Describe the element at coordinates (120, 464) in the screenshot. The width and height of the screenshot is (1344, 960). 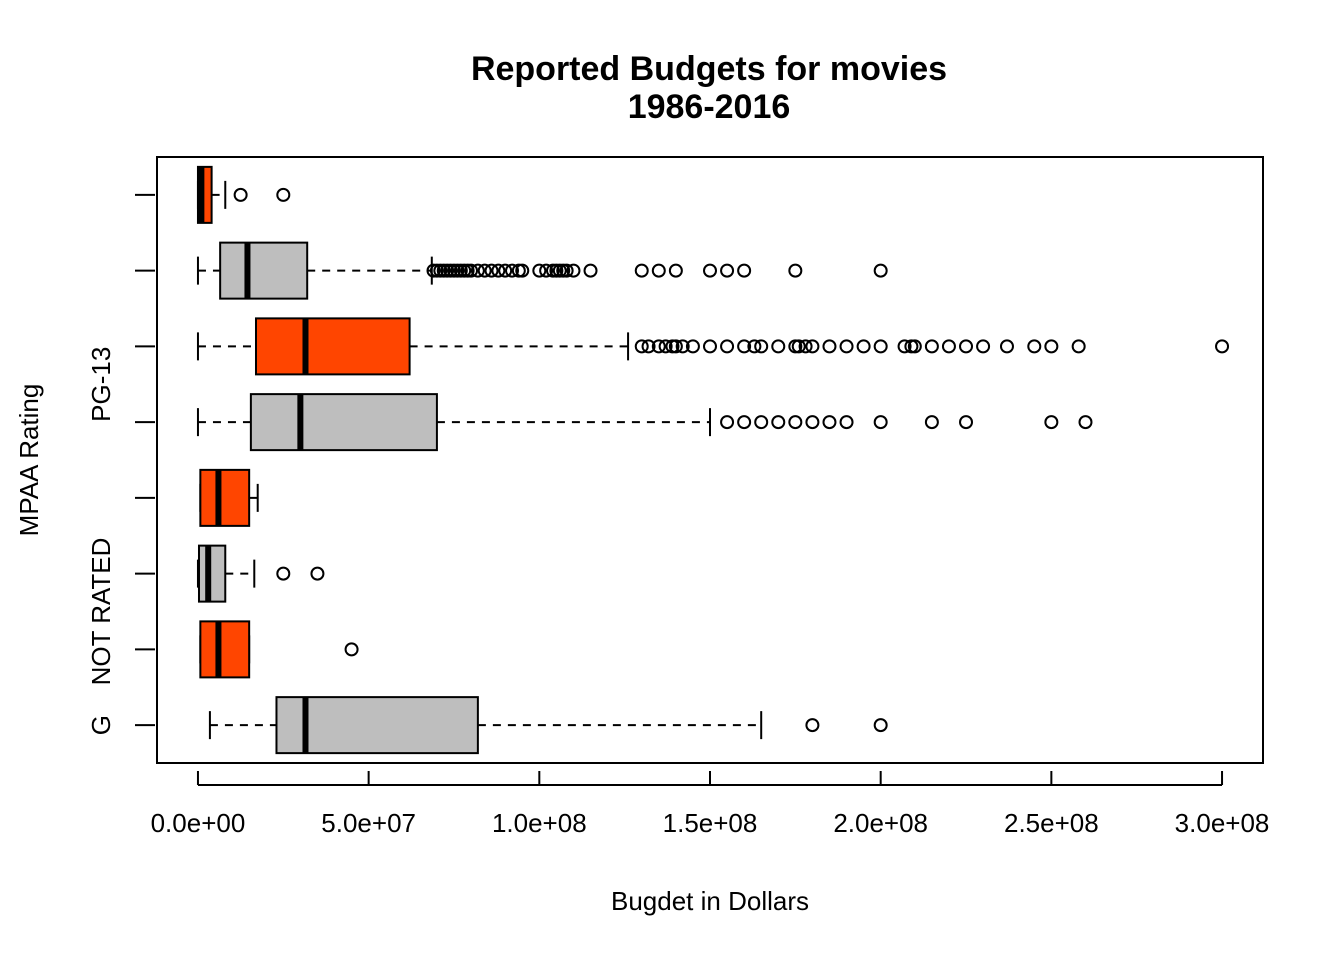
I see `y-axis: G NOT RATED PG-13` at that location.